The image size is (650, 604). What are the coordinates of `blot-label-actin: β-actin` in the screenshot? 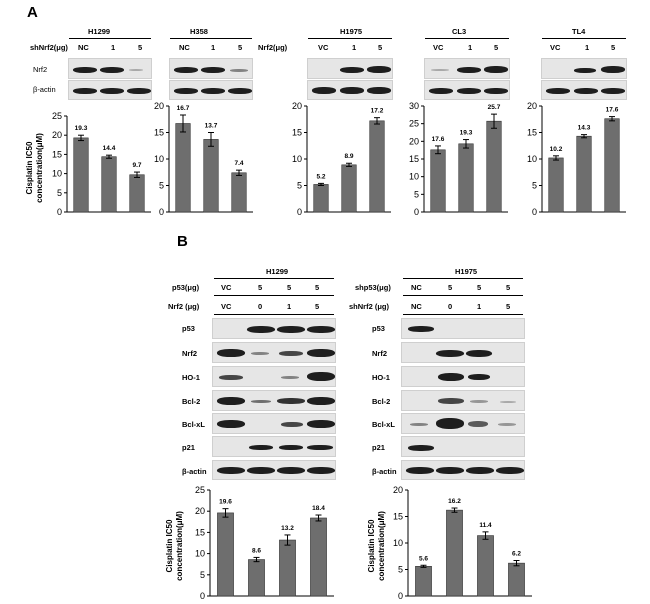 It's located at (44, 89).